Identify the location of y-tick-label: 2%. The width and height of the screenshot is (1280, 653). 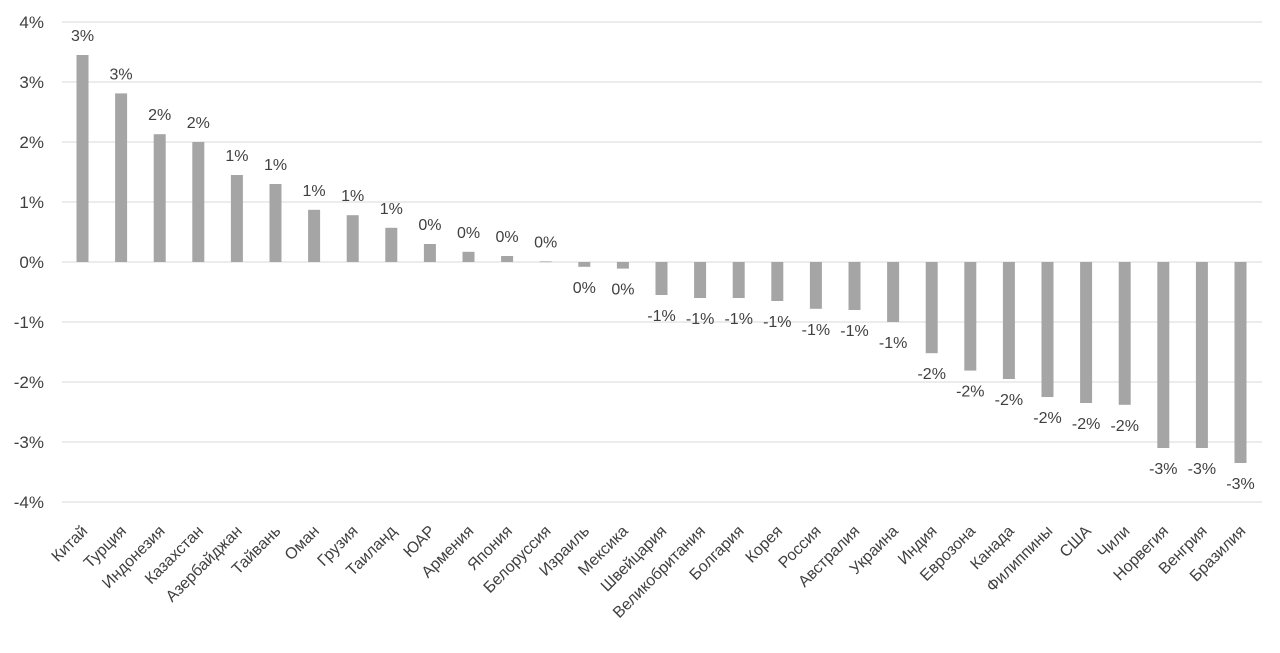
(31, 142).